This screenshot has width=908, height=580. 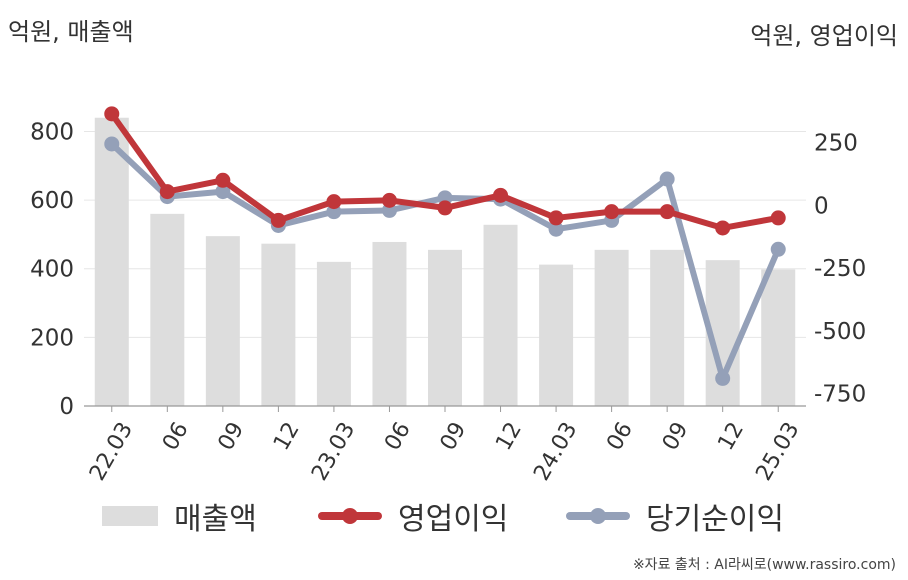 What do you see at coordinates (52, 338) in the screenshot?
I see `left-tick-label-1: 200` at bounding box center [52, 338].